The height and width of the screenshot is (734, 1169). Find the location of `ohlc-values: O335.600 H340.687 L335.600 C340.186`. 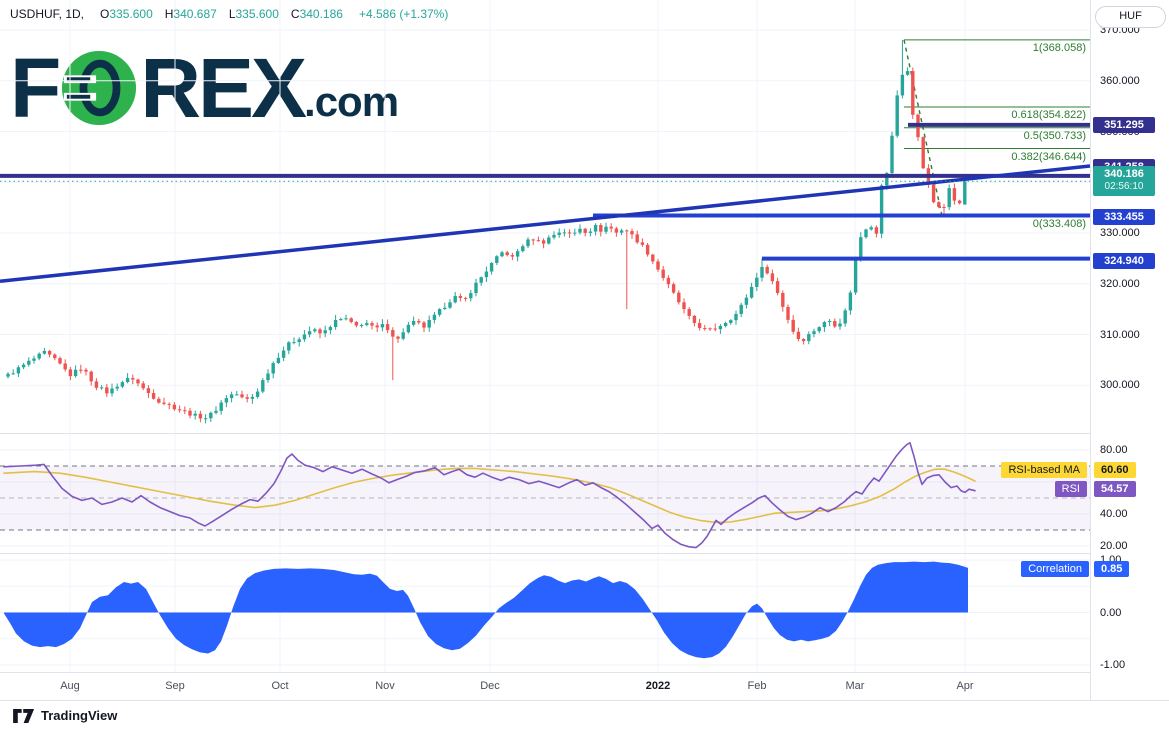

ohlc-values: O335.600 H340.687 L335.600 C340.186 is located at coordinates (221, 14).